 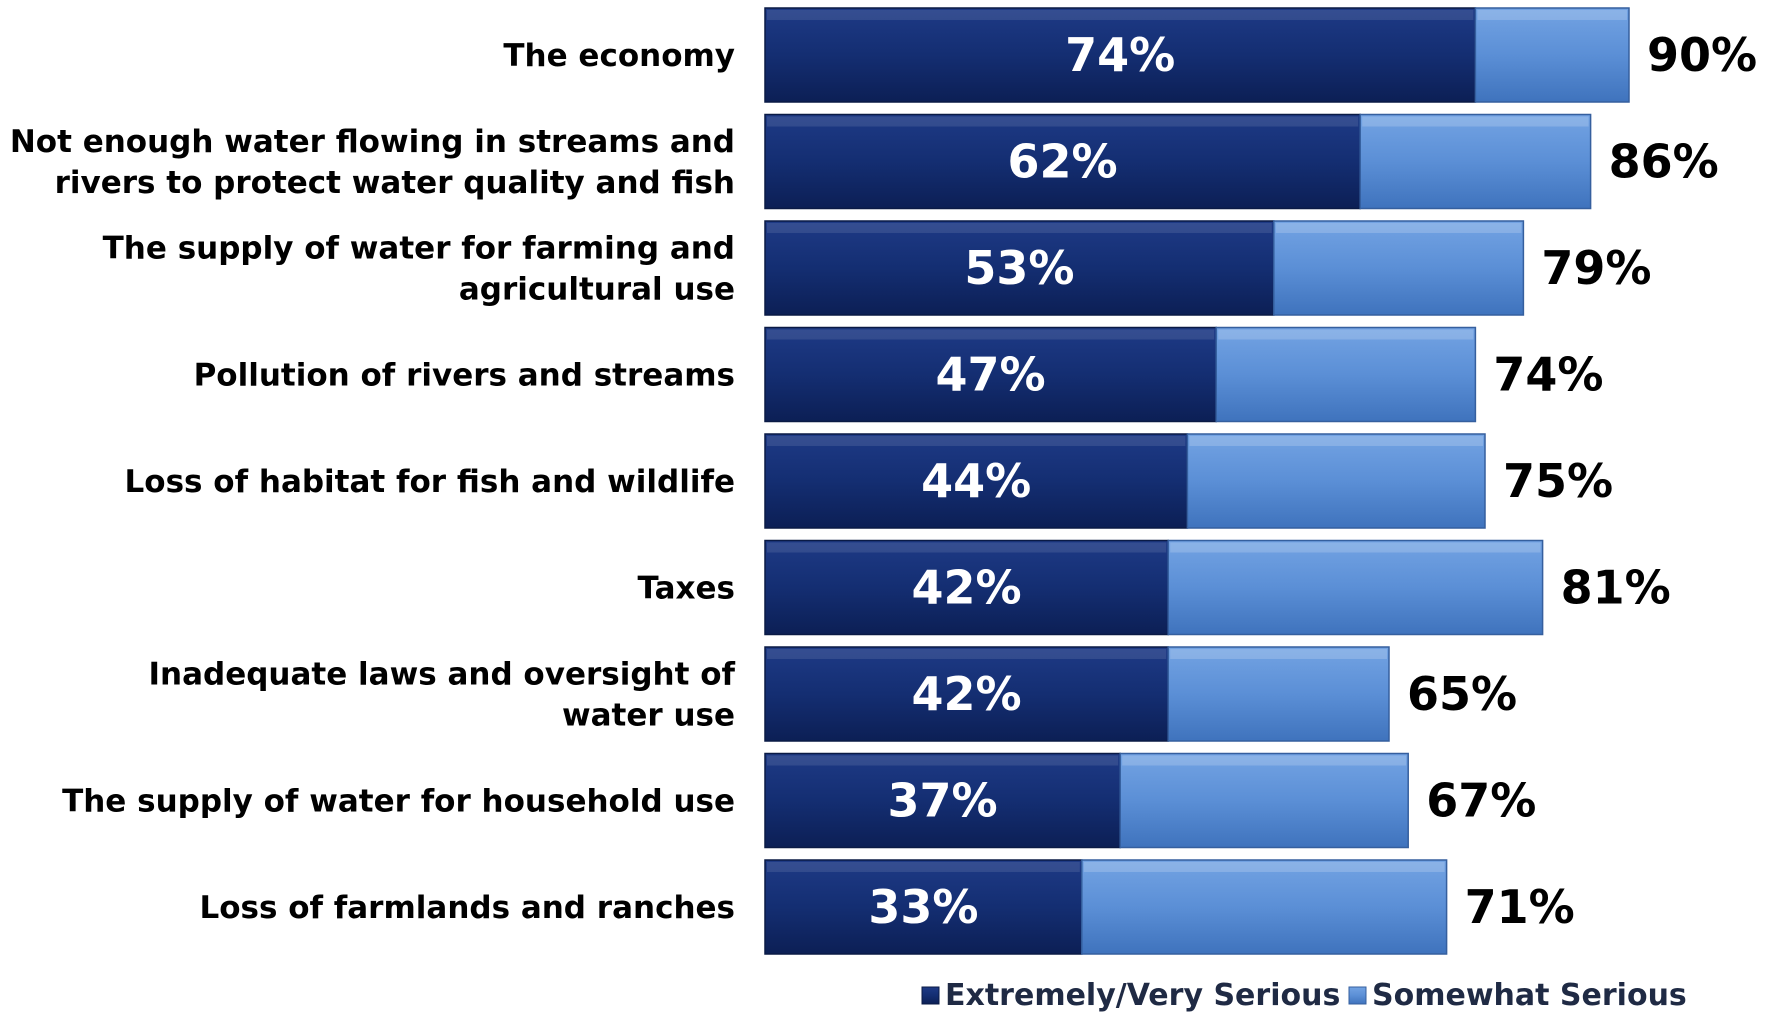 I want to click on data-label-total: 71%, so click(x=1520, y=907).